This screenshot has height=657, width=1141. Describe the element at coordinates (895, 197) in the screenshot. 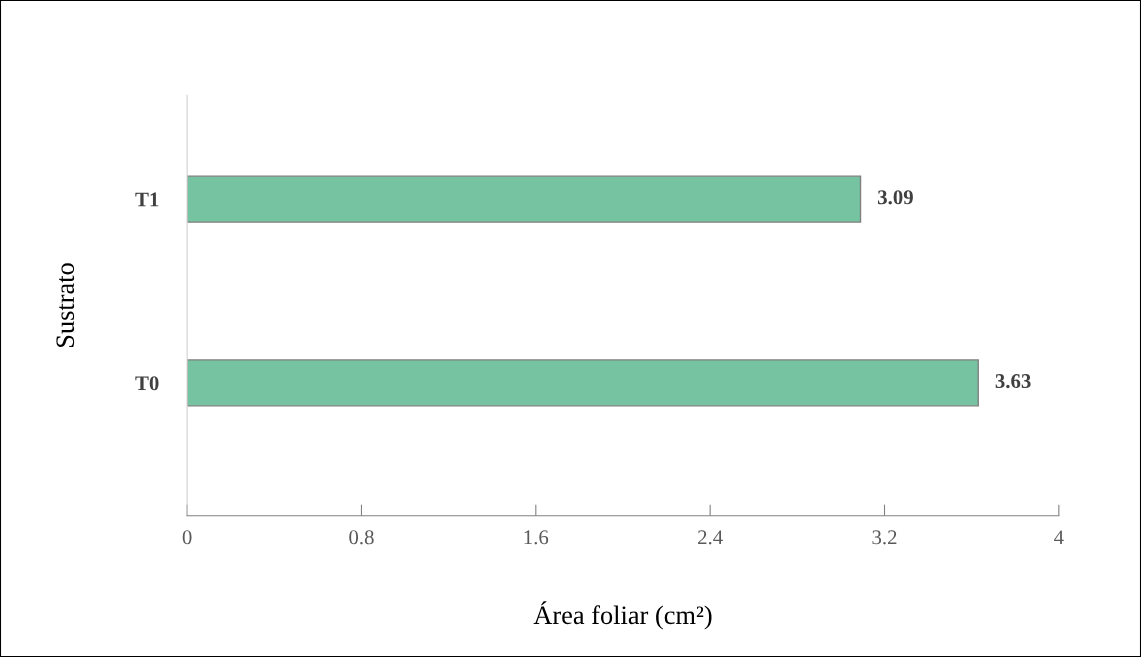

I see `data-label: 3.09` at that location.